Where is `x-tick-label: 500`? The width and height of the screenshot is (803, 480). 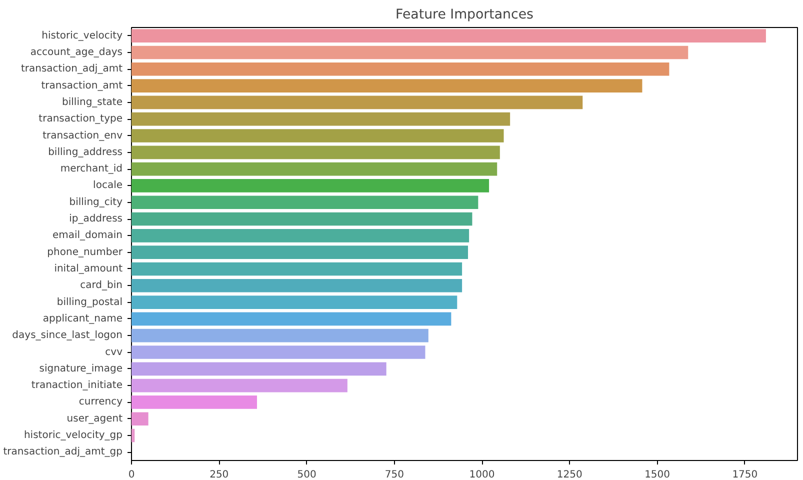 x-tick-label: 500 is located at coordinates (306, 475).